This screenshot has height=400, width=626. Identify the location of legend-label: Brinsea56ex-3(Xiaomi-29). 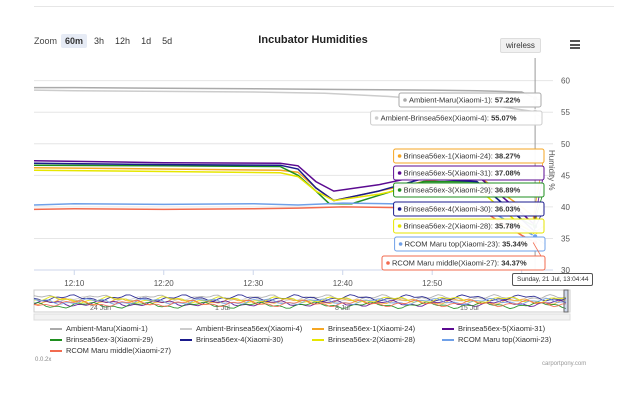
(110, 339).